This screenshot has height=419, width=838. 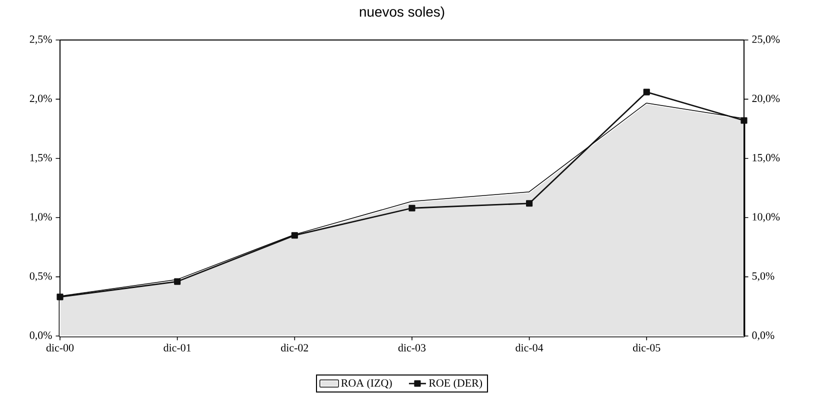 I want to click on y2-tick-label: 0,0%, so click(x=763, y=336).